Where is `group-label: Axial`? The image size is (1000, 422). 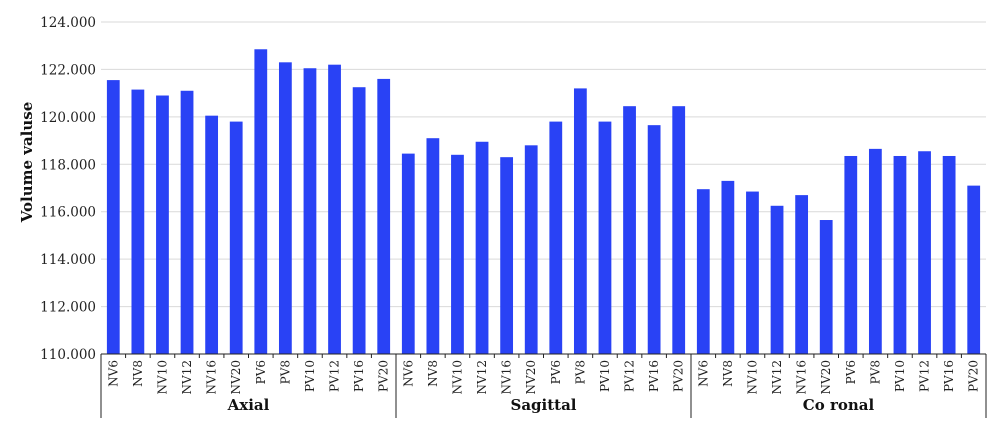
group-label: Axial is located at coordinates (248, 405).